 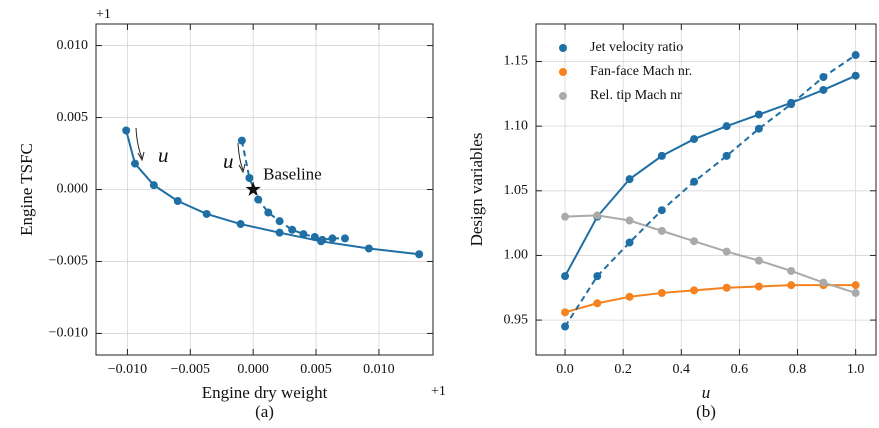 I want to click on baseline-label: Baseline, so click(x=292, y=173).